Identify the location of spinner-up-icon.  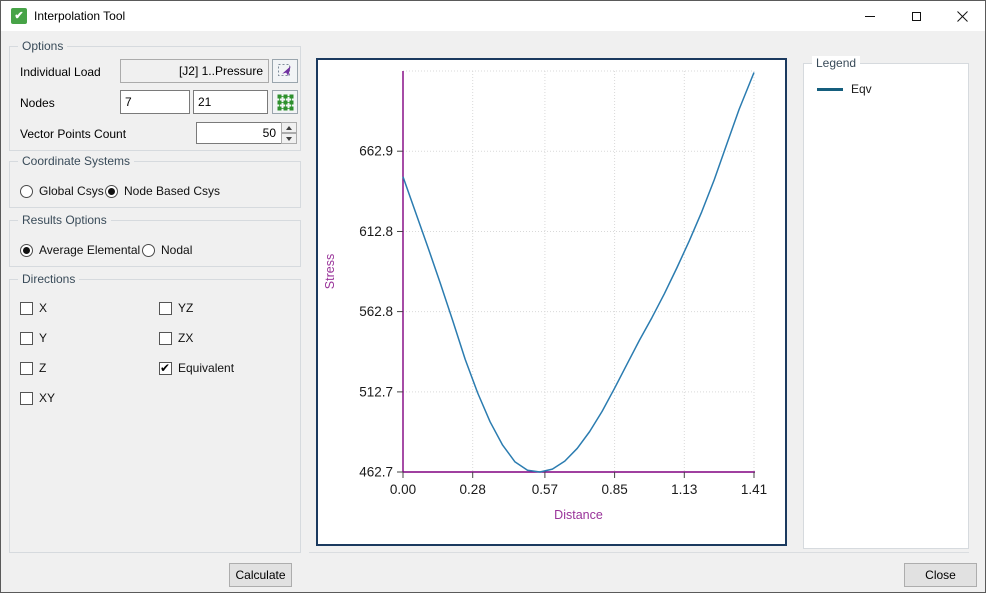
(289, 127).